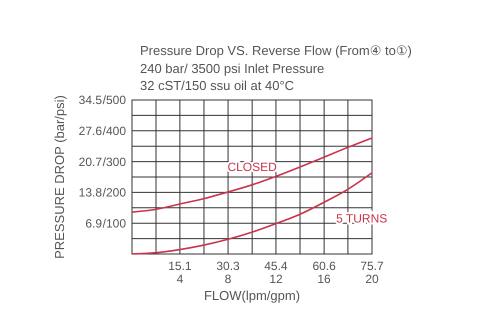 The image size is (478, 330). I want to click on y-tick-label: 20.7, so click(90, 161).